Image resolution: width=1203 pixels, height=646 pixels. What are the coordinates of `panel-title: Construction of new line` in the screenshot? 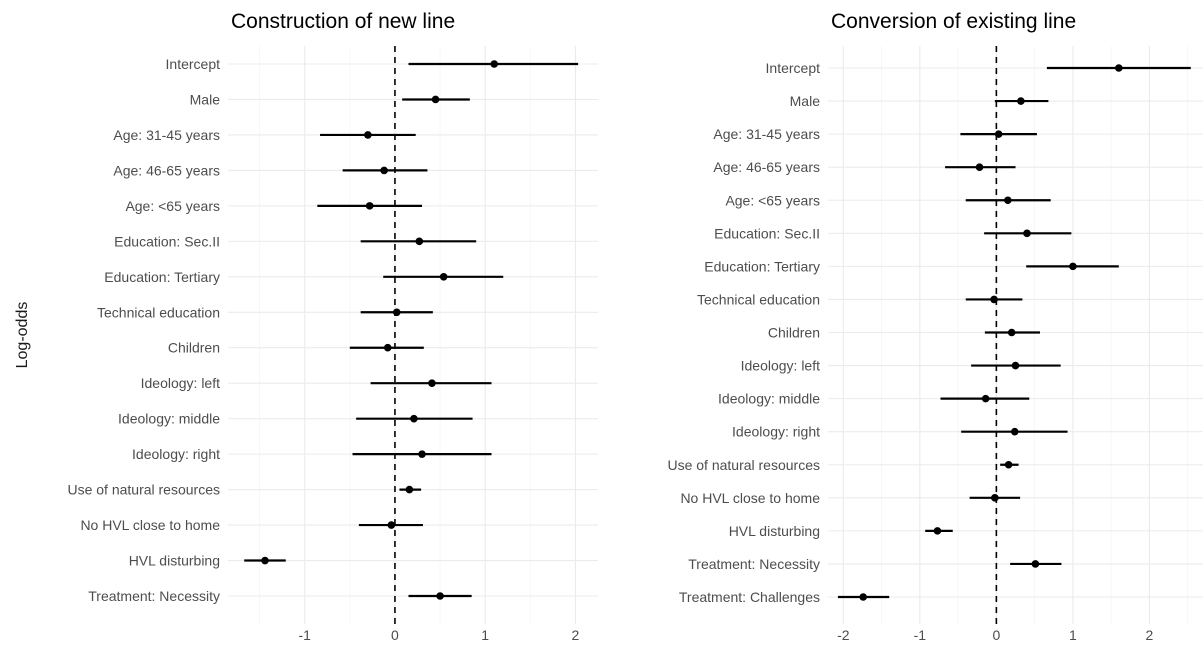 It's located at (343, 21).